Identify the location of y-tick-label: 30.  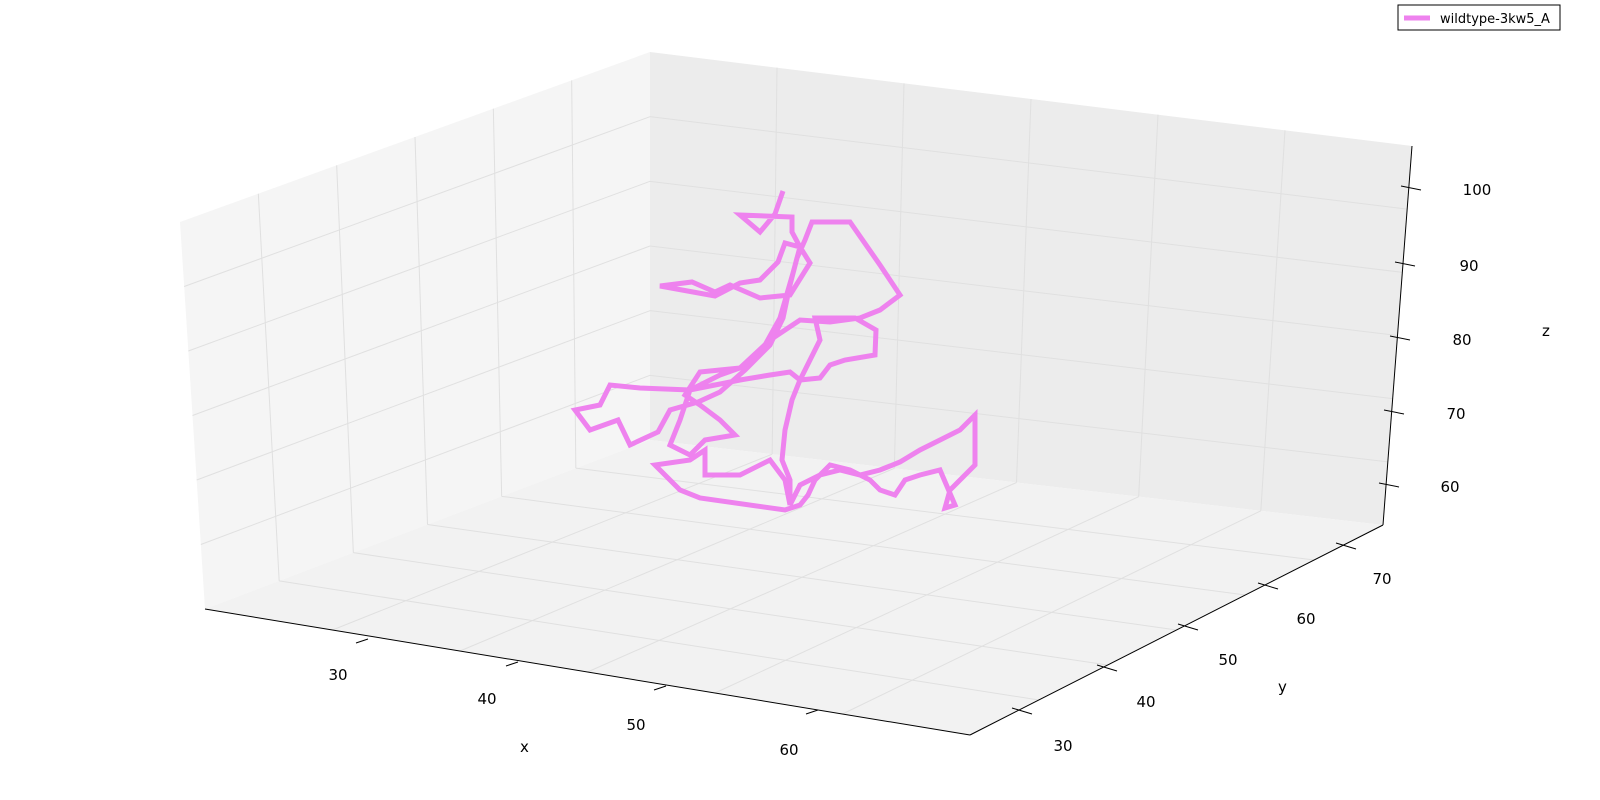
(1062, 746).